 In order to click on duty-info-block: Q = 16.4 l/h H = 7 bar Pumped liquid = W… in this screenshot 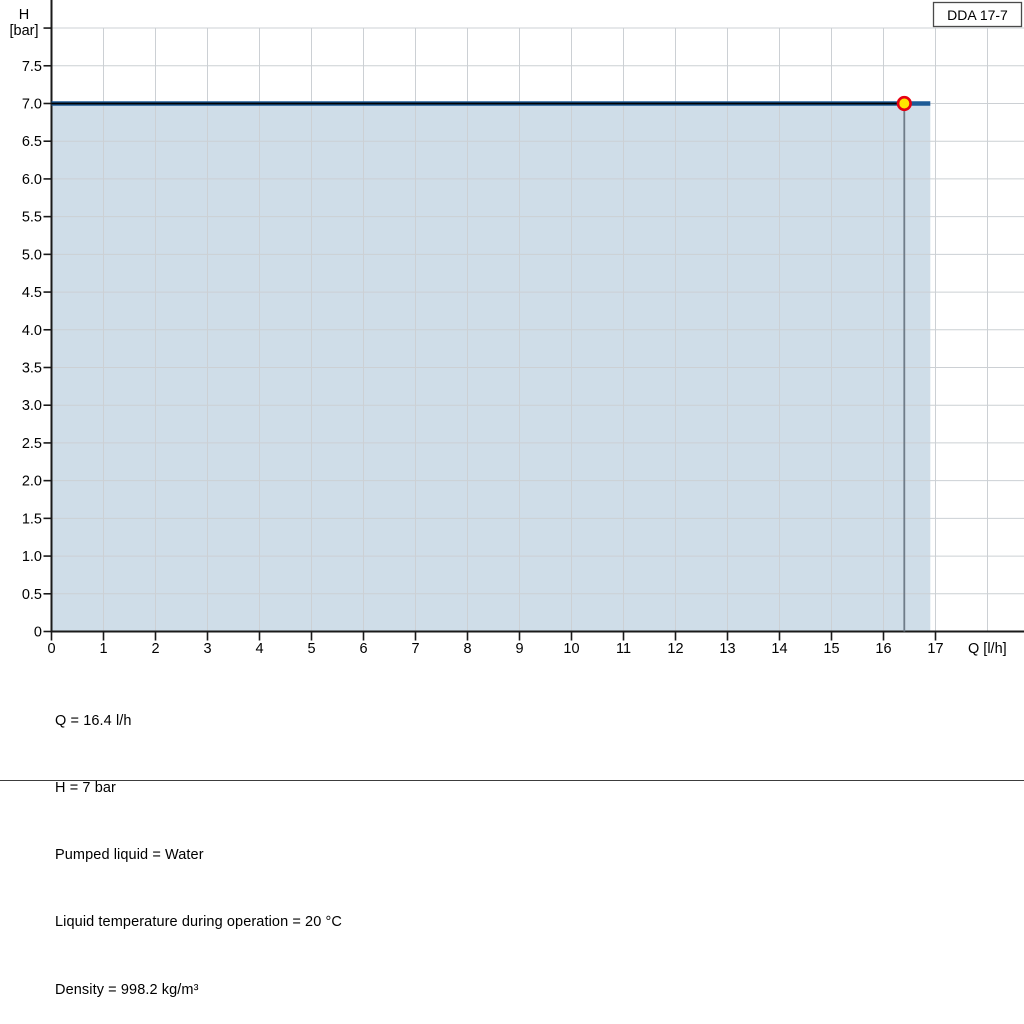, I will do `click(198, 844)`.